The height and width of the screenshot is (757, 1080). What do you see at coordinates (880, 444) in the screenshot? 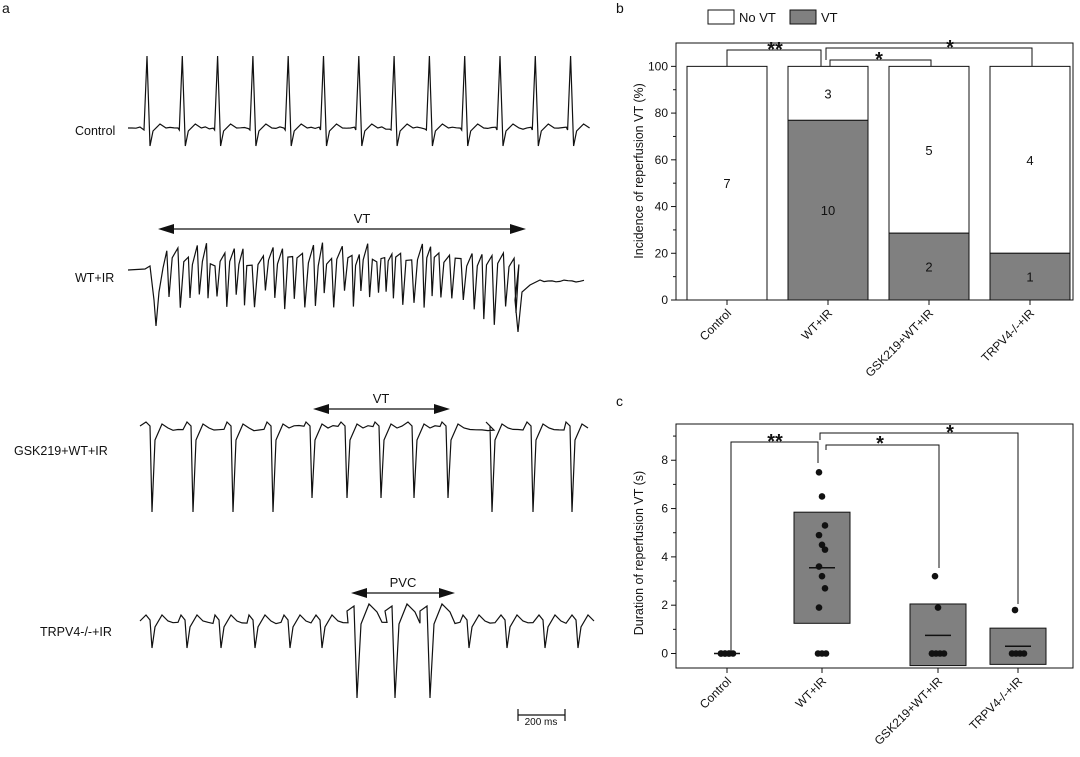
I see `panel-c-sig-wt-gsk-label: *` at bounding box center [880, 444].